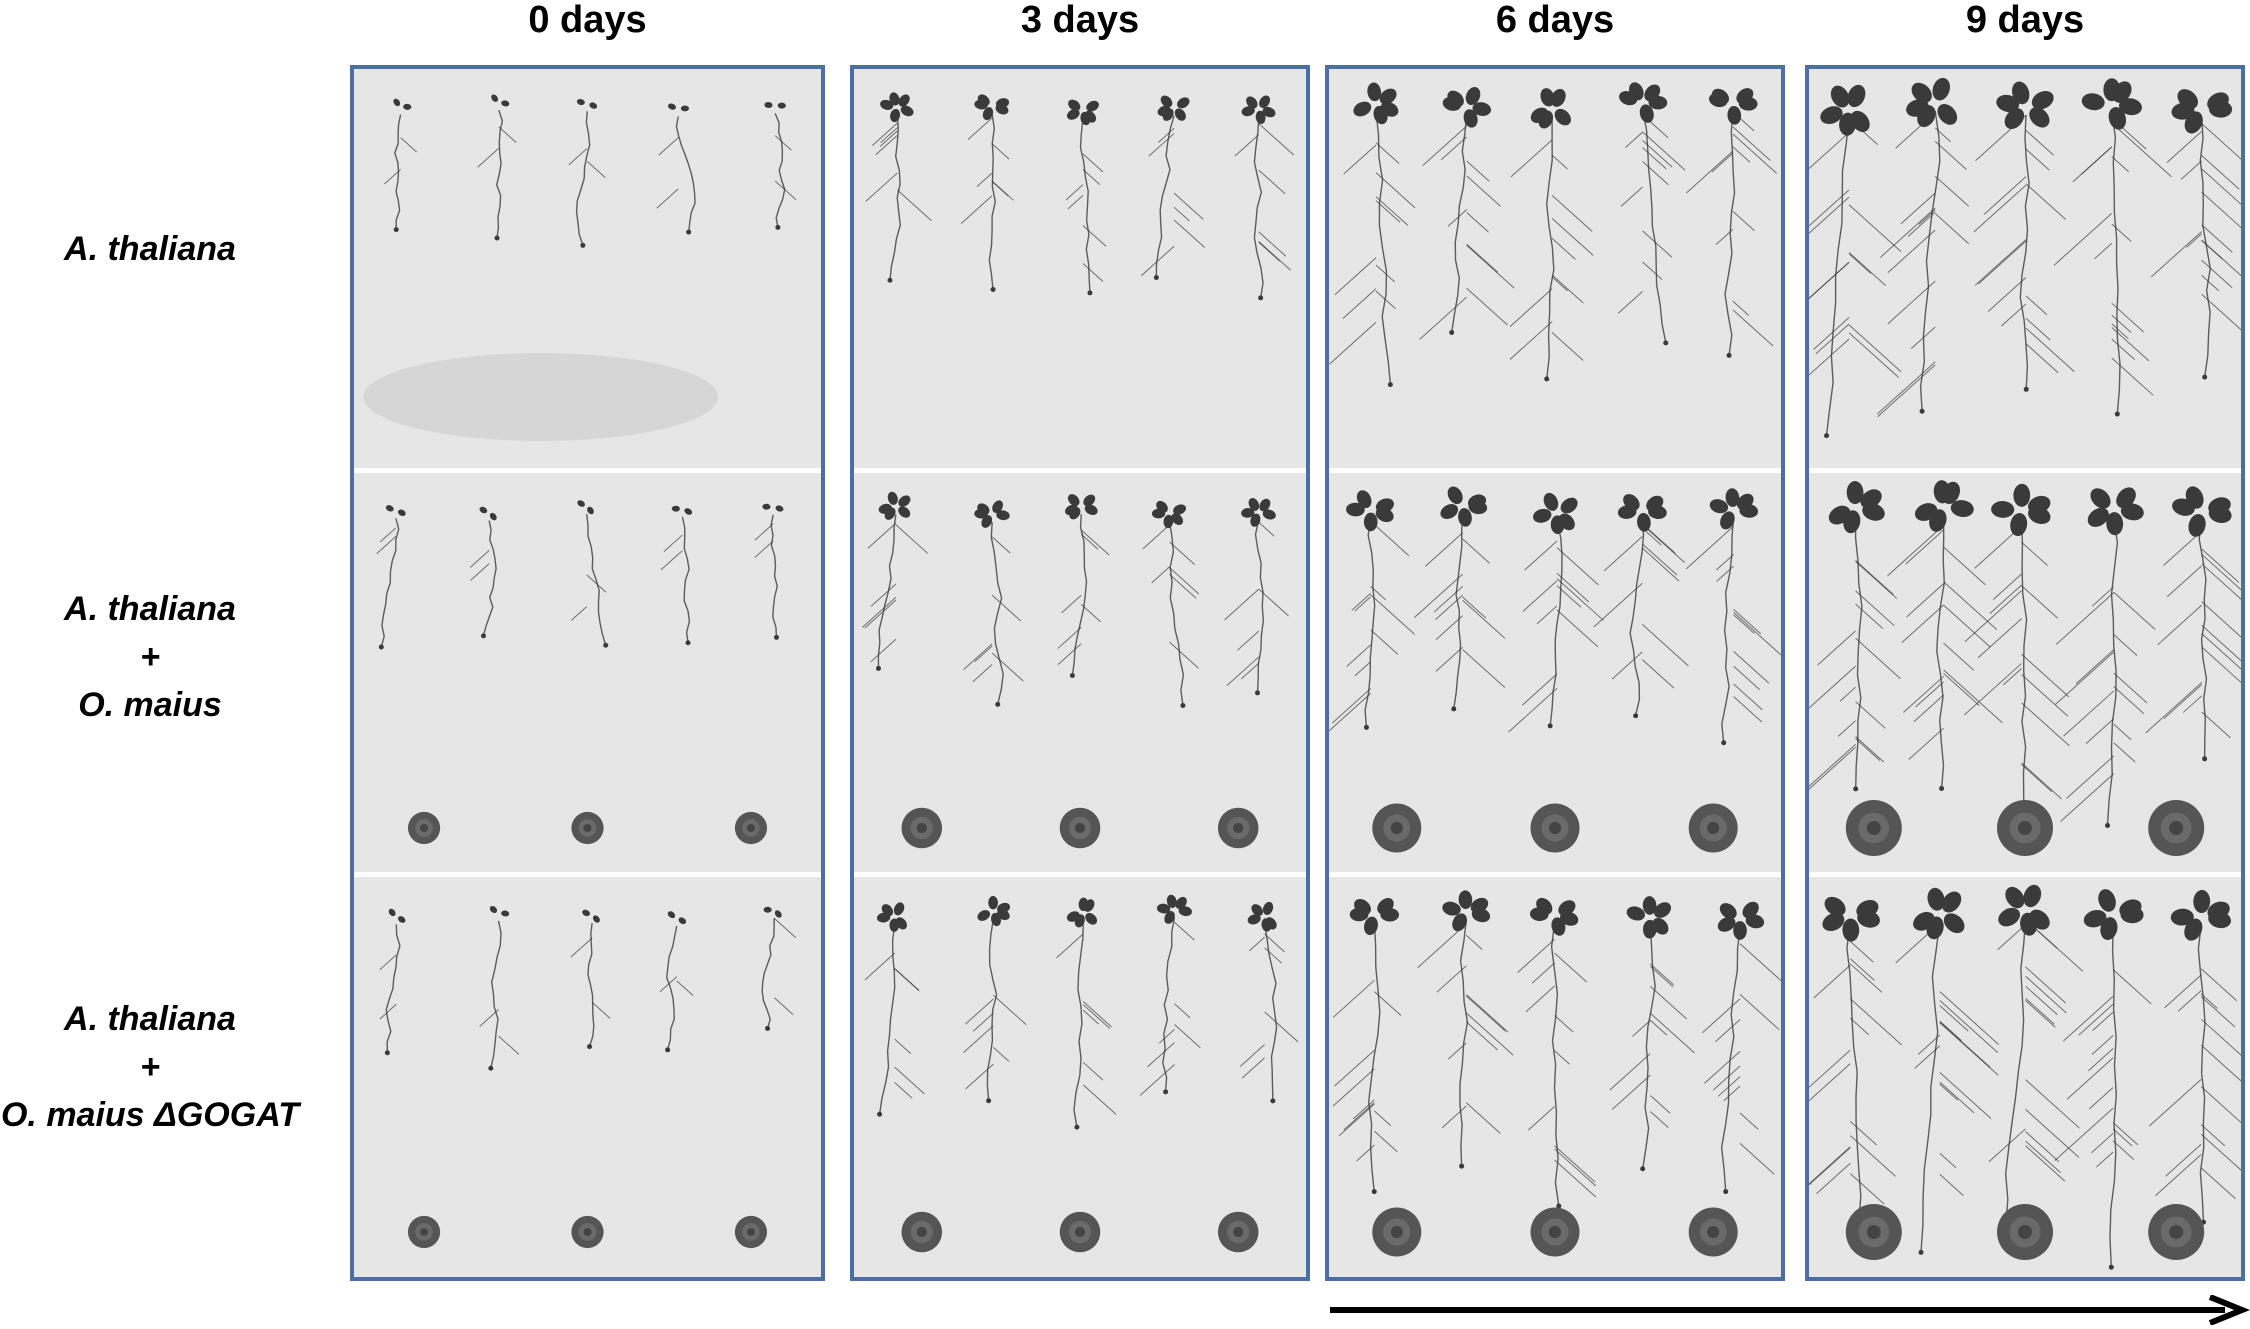 This screenshot has width=2250, height=1329. I want to click on row-label-line: O. maius ΔGOGAT, so click(149, 1115).